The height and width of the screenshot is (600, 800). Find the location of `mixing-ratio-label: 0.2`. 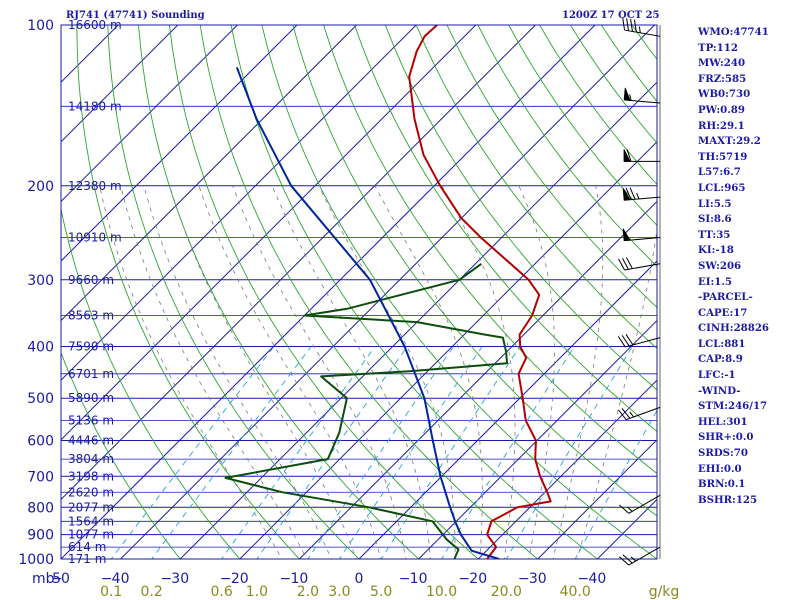

mixing-ratio-label: 0.2 is located at coordinates (152, 592).